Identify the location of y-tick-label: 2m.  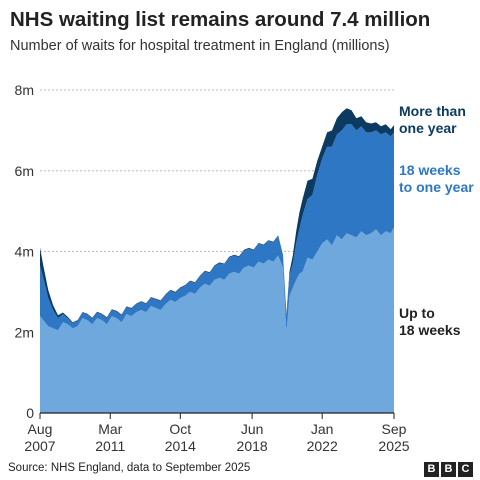
(24, 332).